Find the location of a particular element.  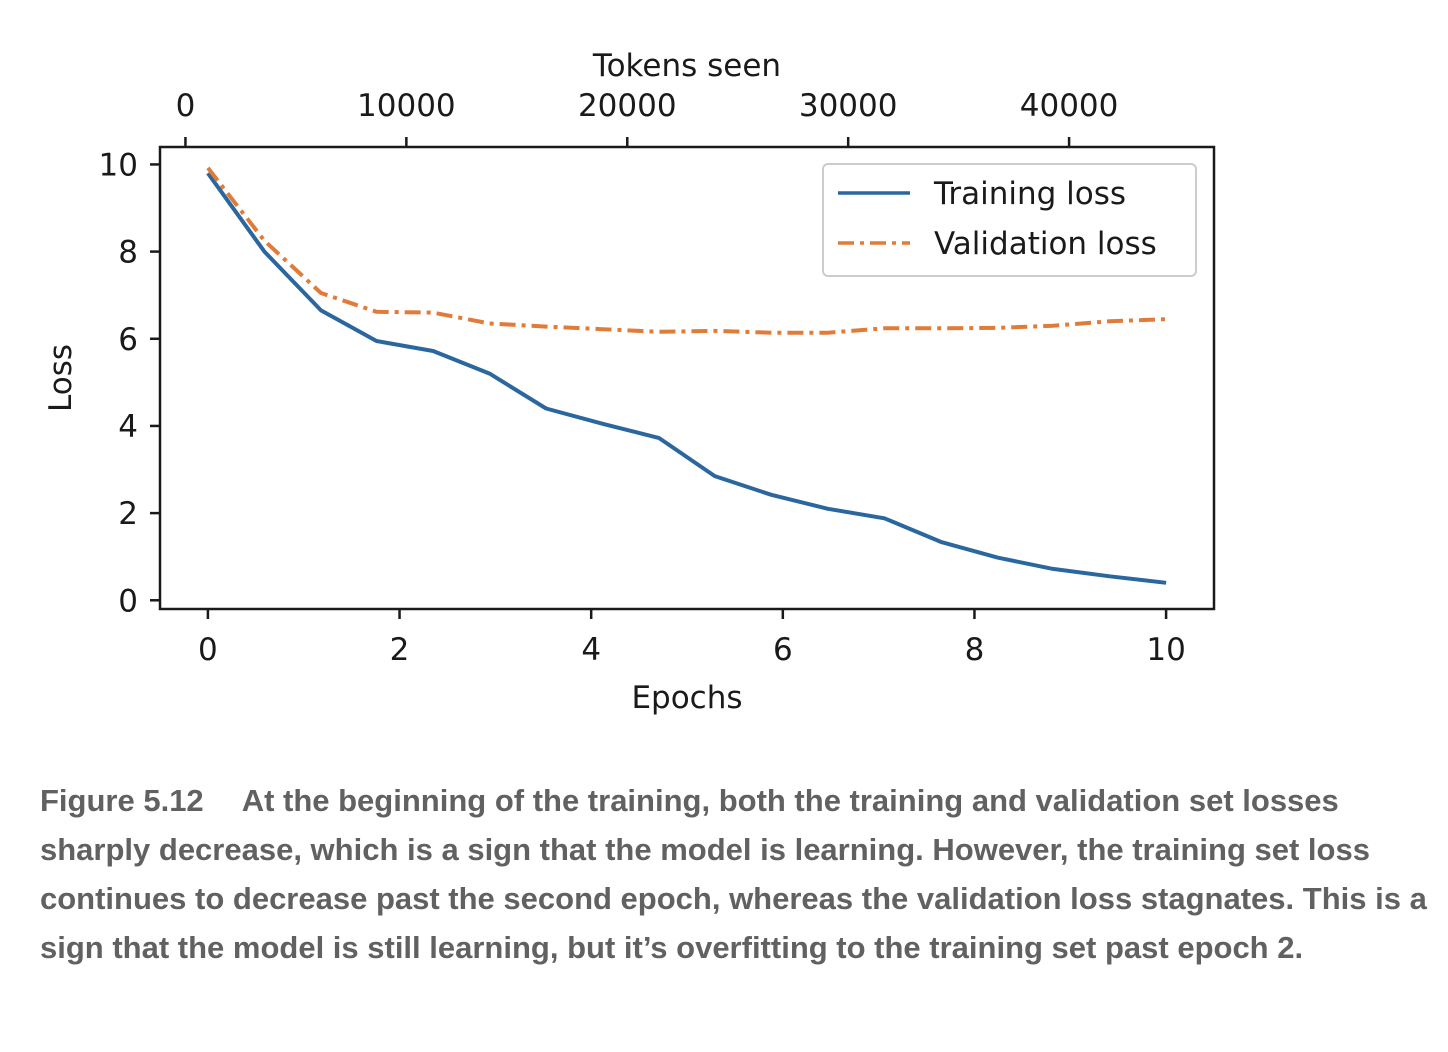

y-tick-label: 10 is located at coordinates (118, 165).